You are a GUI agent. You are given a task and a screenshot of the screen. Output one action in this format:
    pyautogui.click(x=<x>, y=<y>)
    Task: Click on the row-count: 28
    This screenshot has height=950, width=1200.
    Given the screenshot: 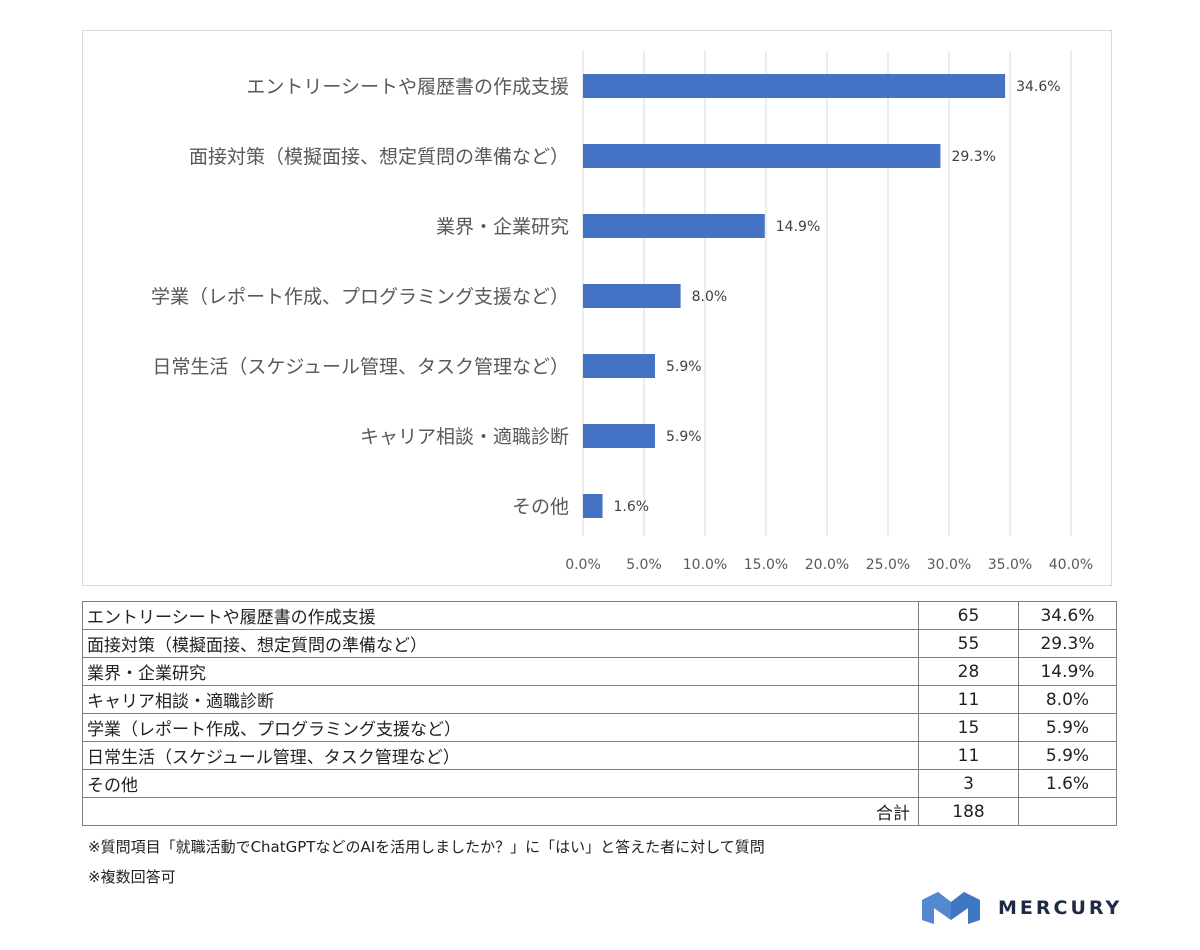 What is the action you would take?
    pyautogui.click(x=968, y=671)
    